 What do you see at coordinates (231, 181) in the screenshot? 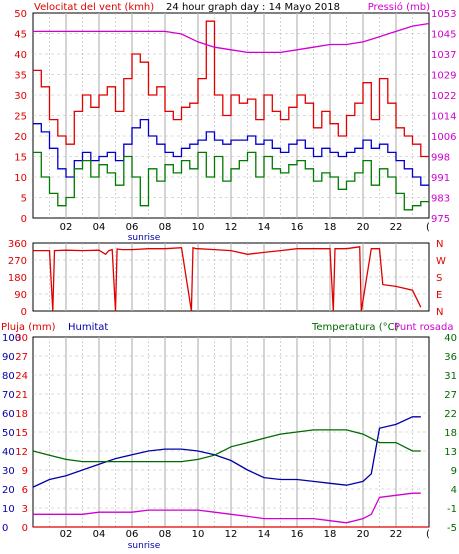
I see `wind-minimum-line` at bounding box center [231, 181].